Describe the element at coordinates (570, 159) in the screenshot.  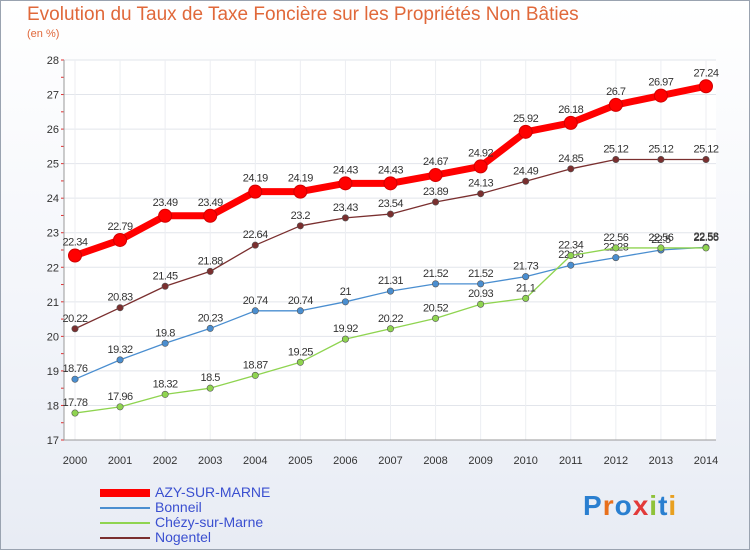
I see `data-label-nogentel: 24.85` at that location.